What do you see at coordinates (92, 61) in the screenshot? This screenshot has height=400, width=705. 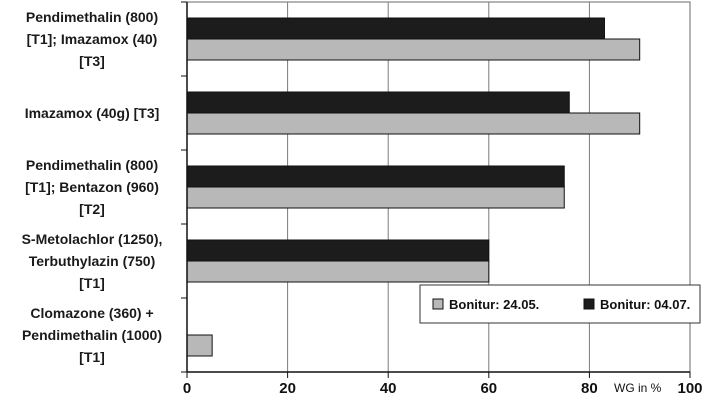 I see `category-label-line: [T3]` at bounding box center [92, 61].